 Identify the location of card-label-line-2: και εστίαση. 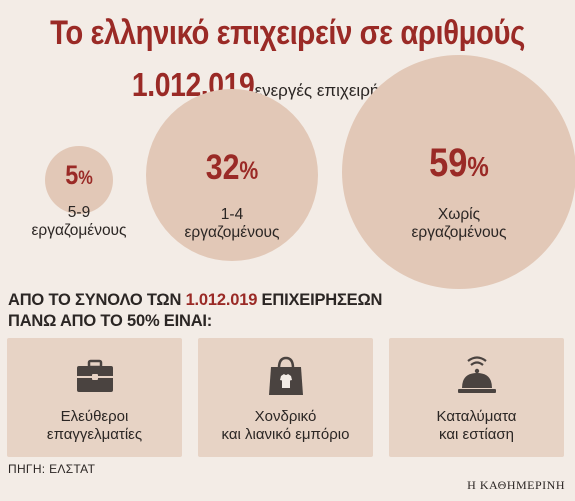
(476, 434).